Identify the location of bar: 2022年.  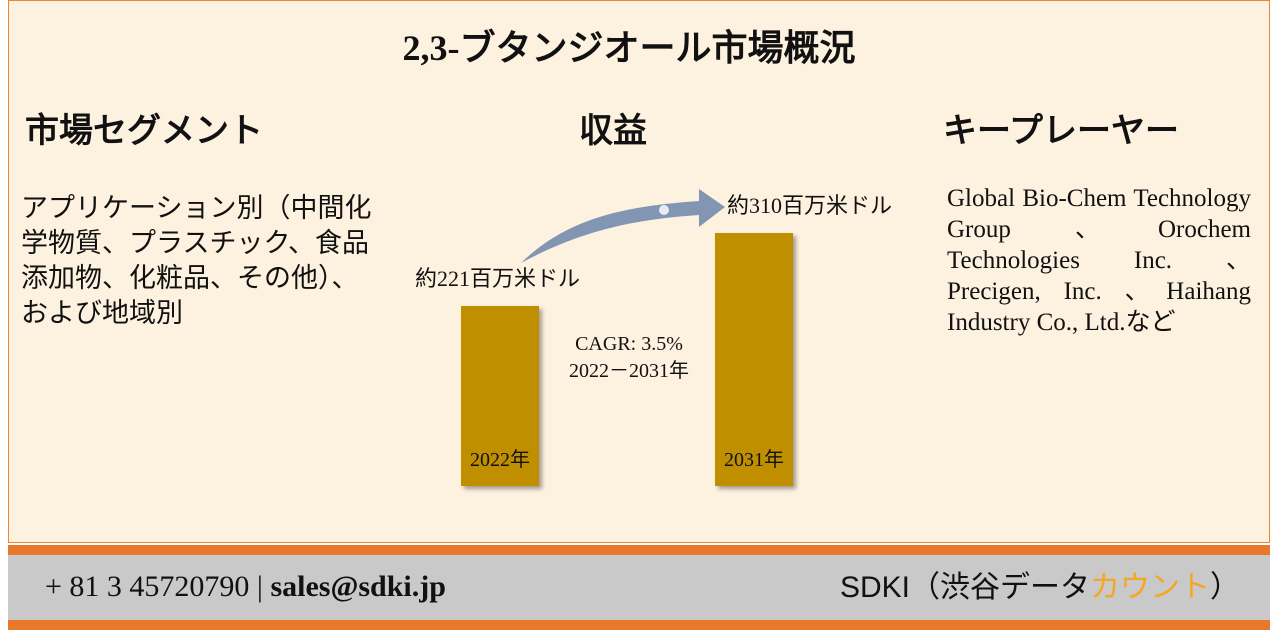
(500, 395).